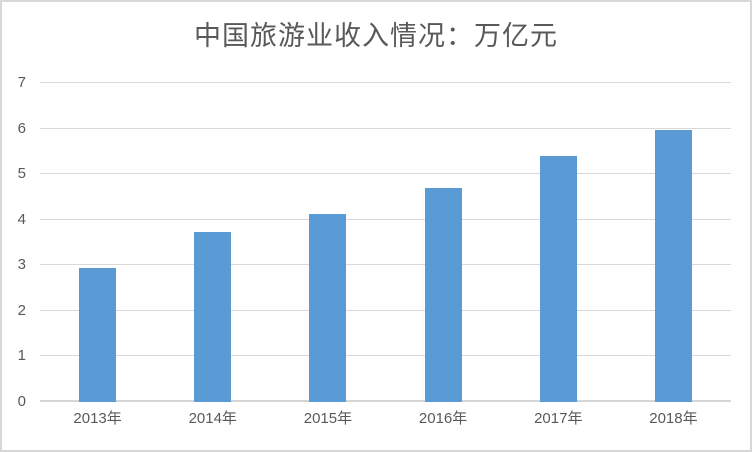 This screenshot has width=752, height=452. What do you see at coordinates (558, 278) in the screenshot?
I see `bar-2017年` at bounding box center [558, 278].